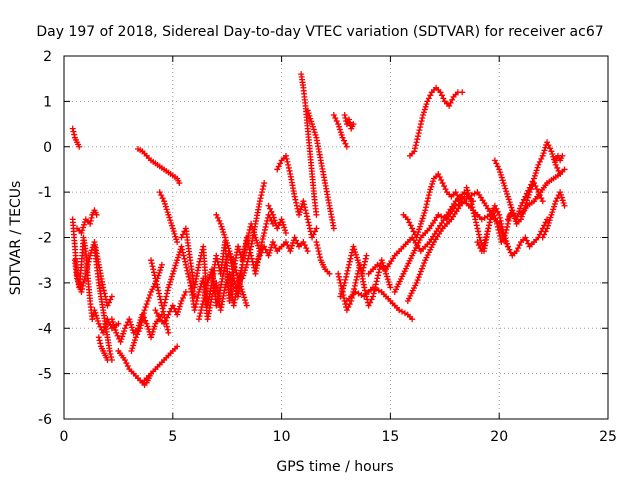 This screenshot has height=484, width=640. Describe the element at coordinates (499, 437) in the screenshot. I see `x-tick-label: 20` at that location.